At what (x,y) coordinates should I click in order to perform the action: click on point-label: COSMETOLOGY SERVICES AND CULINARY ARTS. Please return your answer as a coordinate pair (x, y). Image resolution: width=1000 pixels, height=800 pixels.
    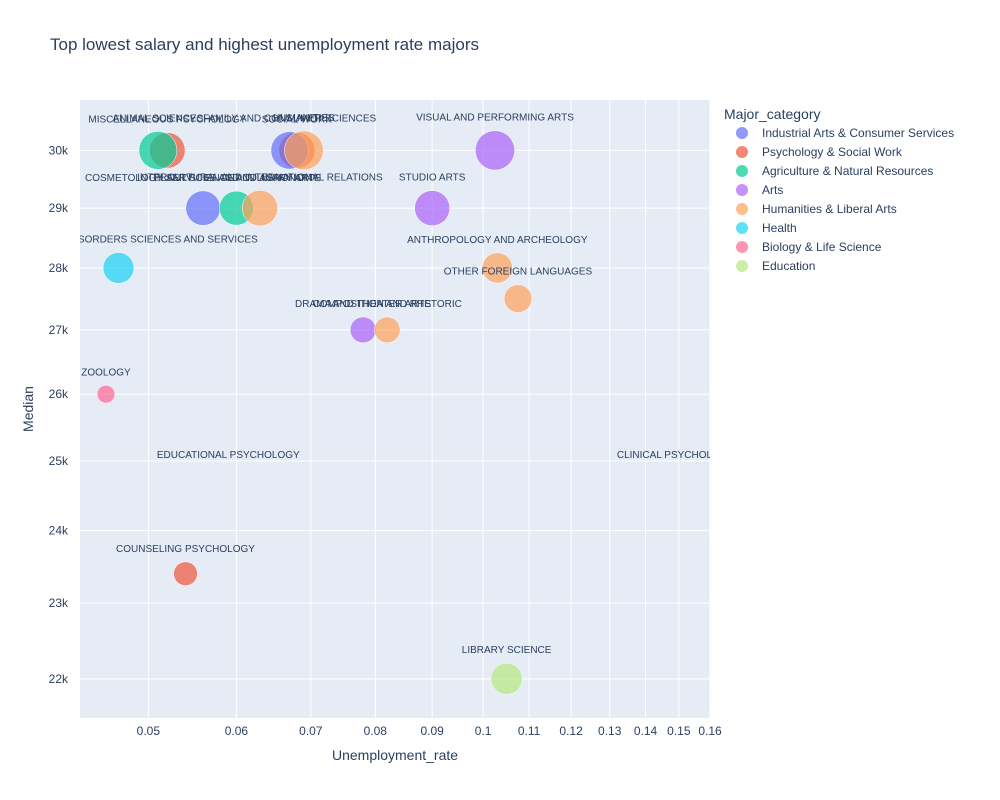
    Looking at the image, I should click on (203, 178).